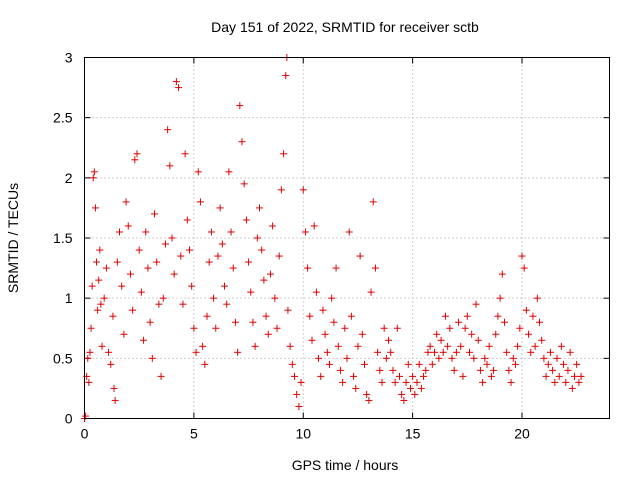 The width and height of the screenshot is (640, 480). I want to click on y-tick-label: 1, so click(69, 298).